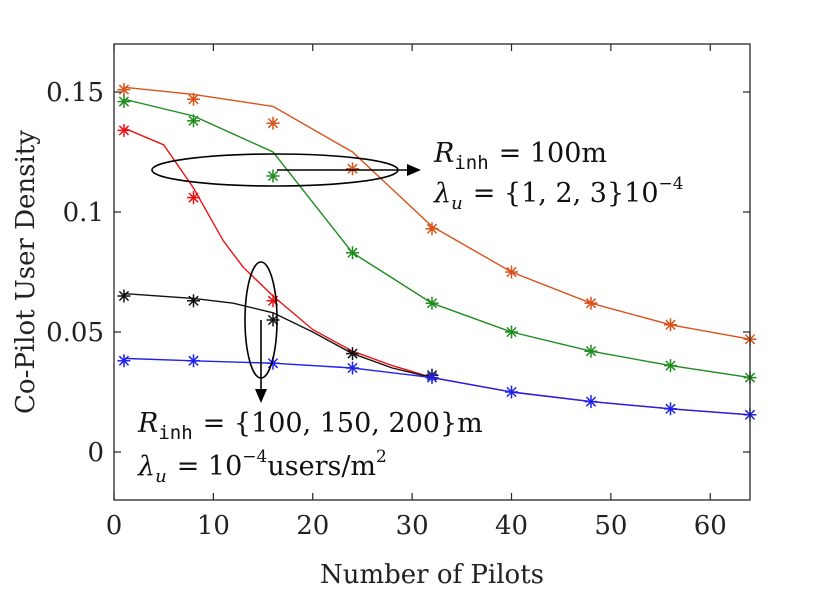 Image resolution: width=830 pixels, height=590 pixels. Describe the element at coordinates (213, 526) in the screenshot. I see `x-tick-label: 10` at that location.